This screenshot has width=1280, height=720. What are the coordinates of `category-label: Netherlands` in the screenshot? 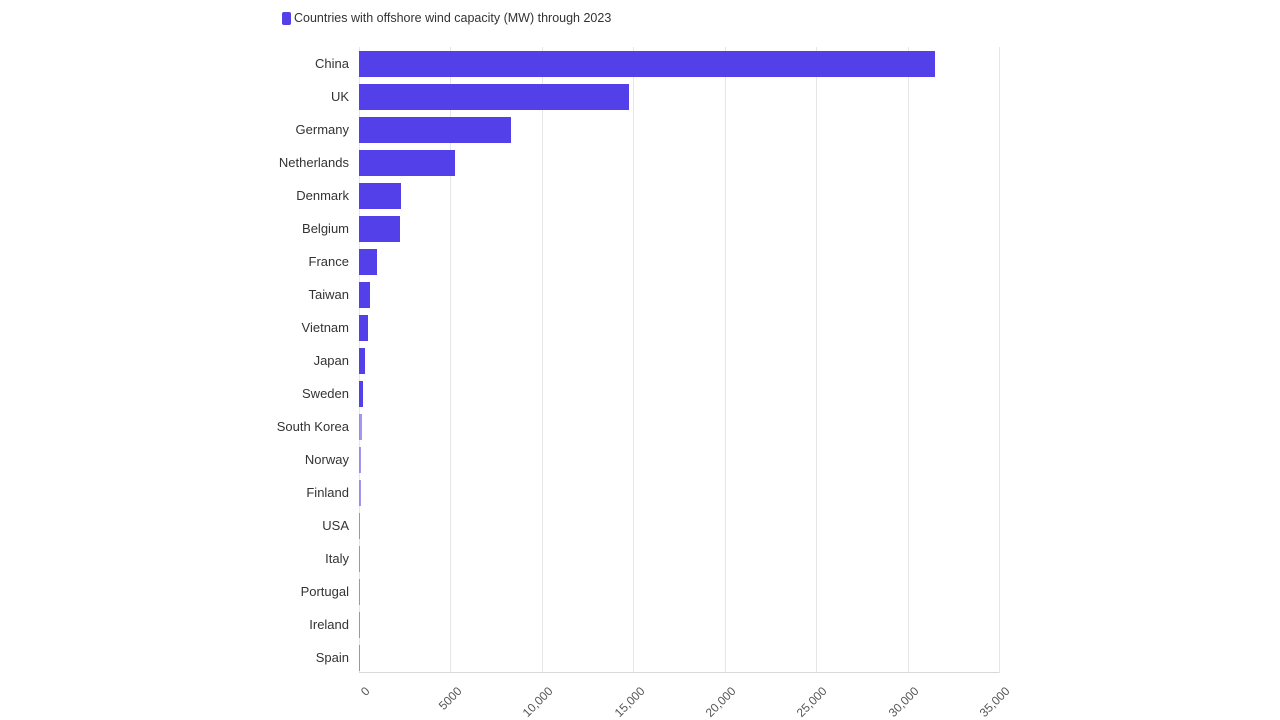 It's located at (313, 162).